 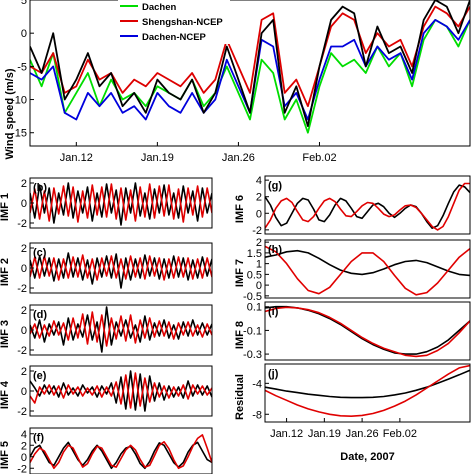 I want to click on y-tick-label: -5, so click(x=22, y=67).